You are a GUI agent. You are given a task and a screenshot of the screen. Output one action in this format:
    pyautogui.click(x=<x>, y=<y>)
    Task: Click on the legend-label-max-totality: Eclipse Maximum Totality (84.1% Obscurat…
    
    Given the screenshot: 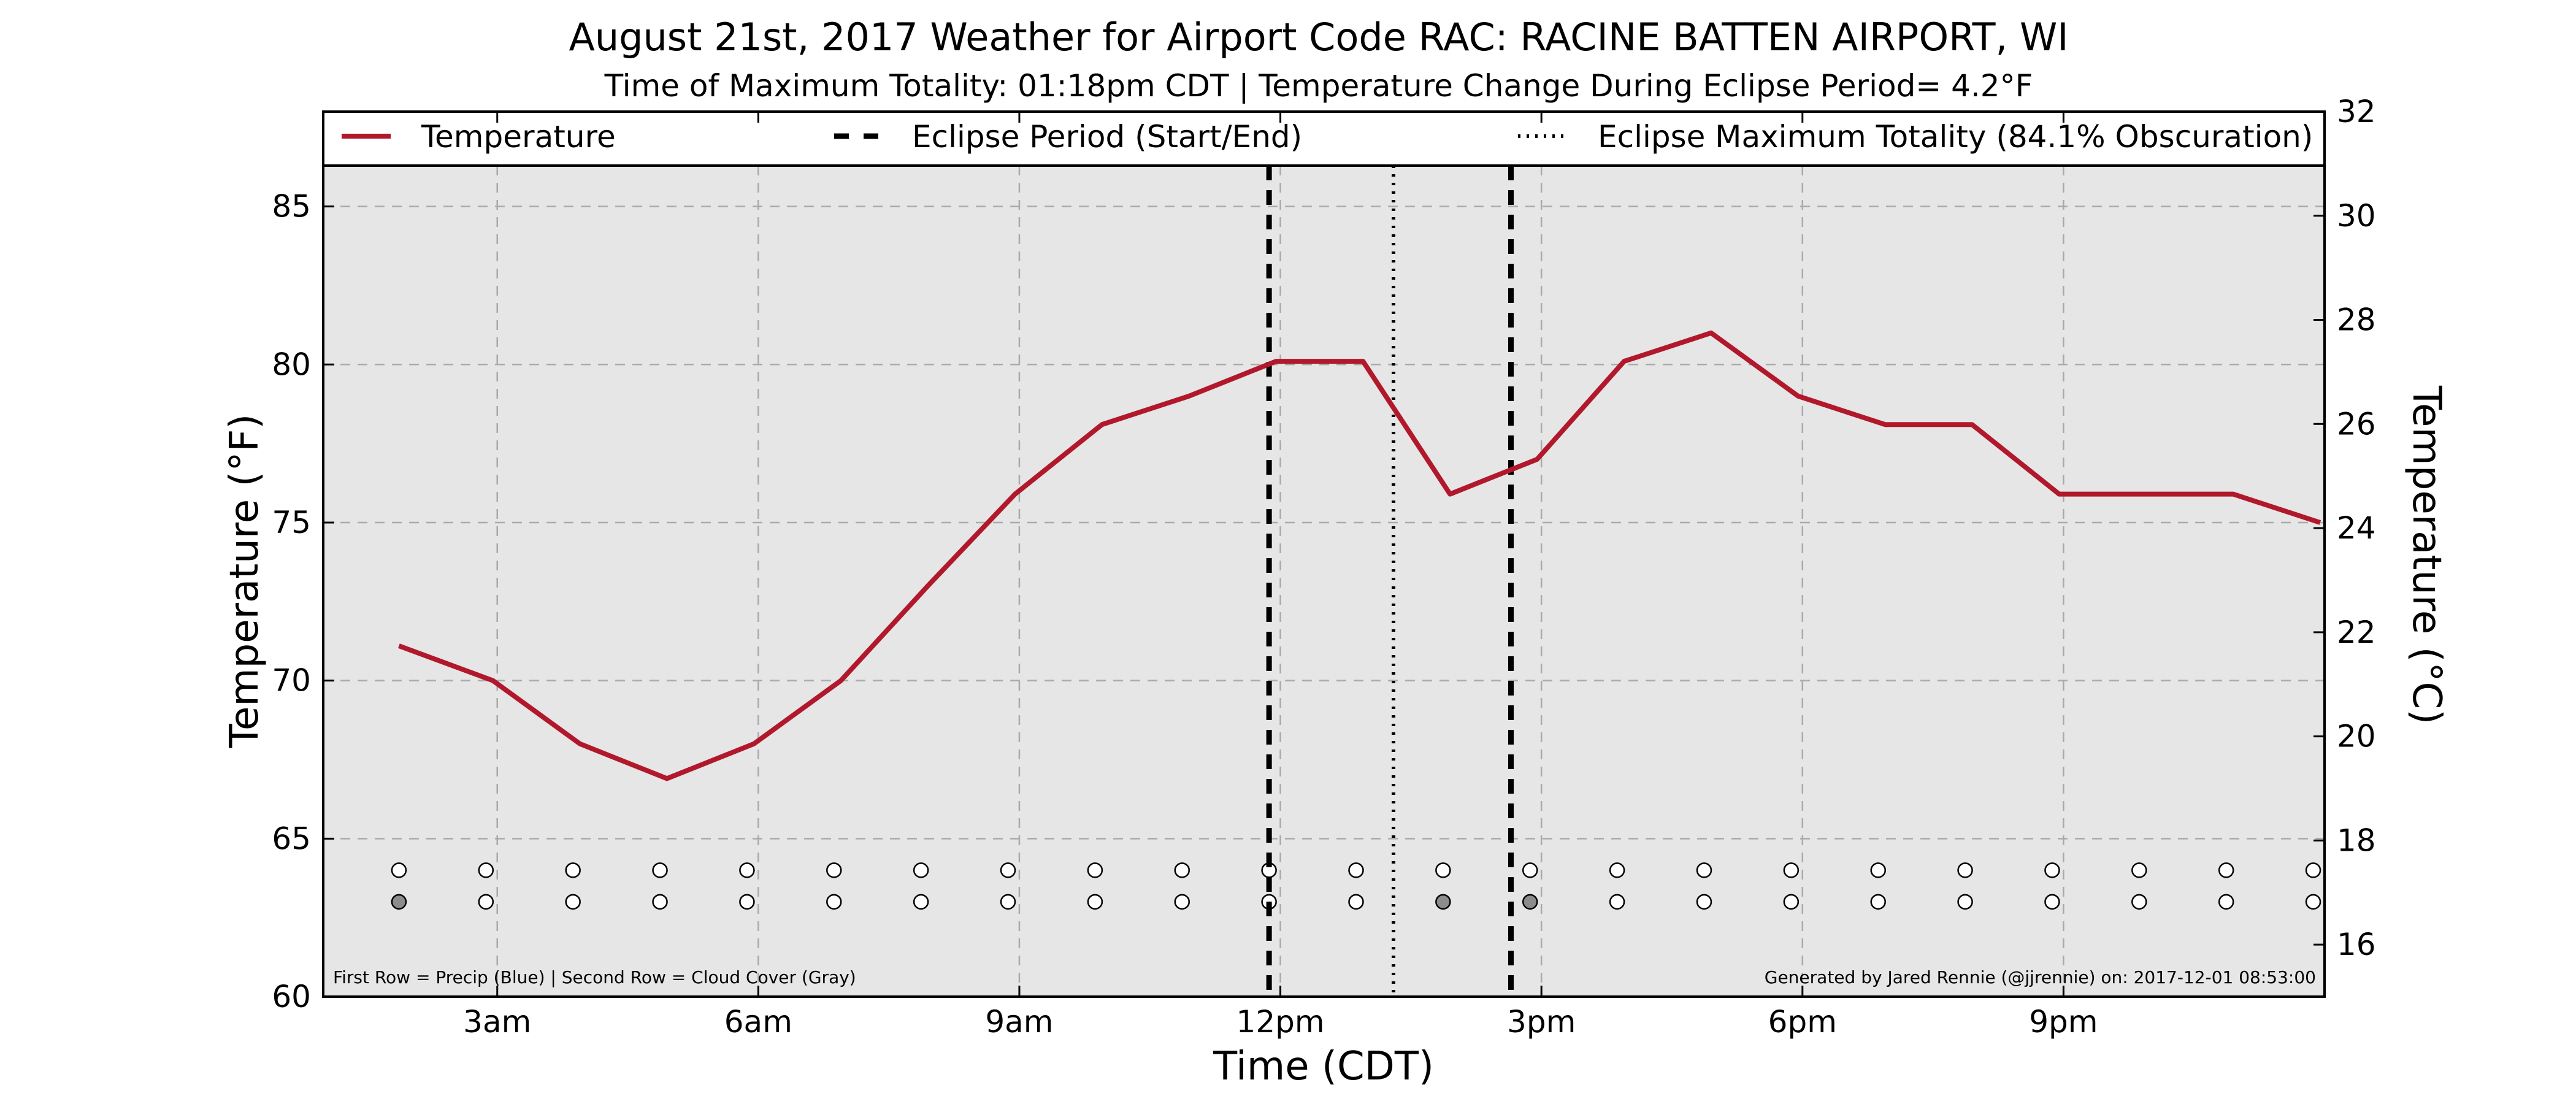 What is the action you would take?
    pyautogui.click(x=1955, y=137)
    